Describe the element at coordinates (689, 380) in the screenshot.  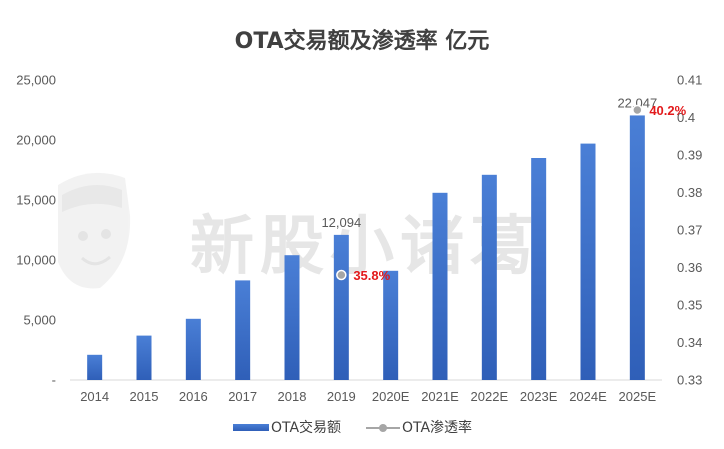
I see `y-right-tick-label: 0.33` at that location.